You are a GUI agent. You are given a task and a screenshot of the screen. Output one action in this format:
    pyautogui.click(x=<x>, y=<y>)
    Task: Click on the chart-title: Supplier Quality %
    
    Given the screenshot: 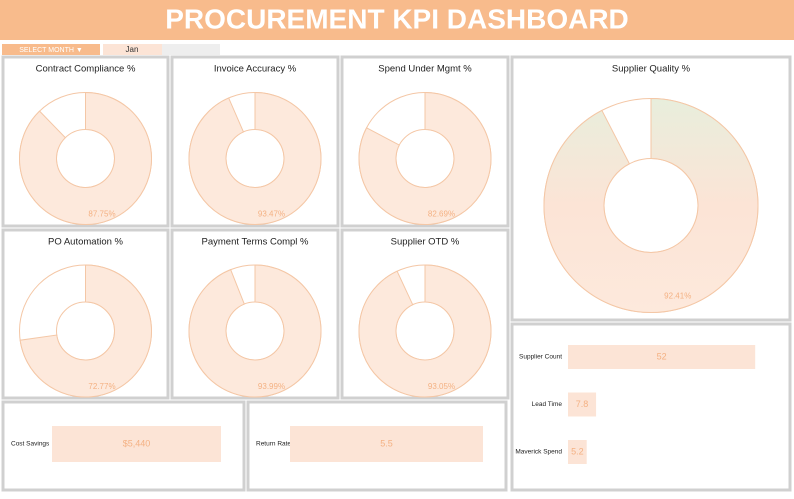 What is the action you would take?
    pyautogui.click(x=651, y=69)
    